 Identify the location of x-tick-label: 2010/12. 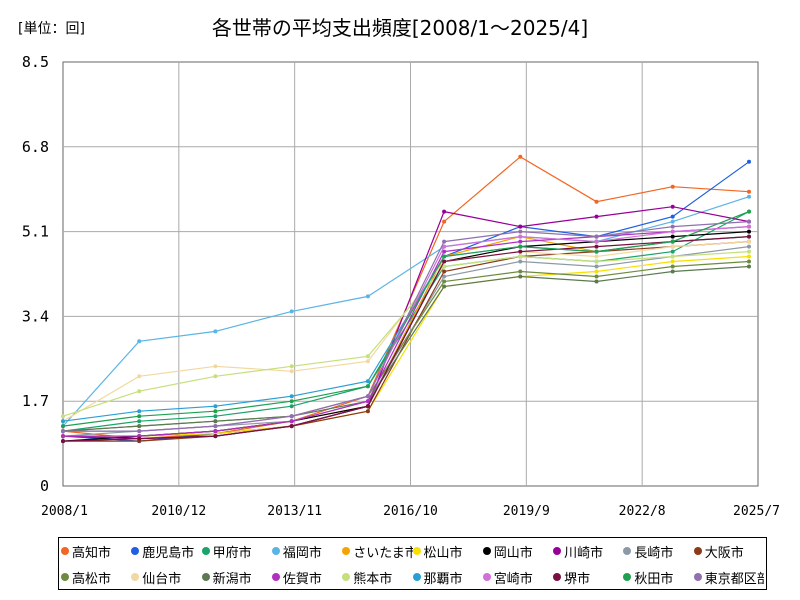
(178, 511).